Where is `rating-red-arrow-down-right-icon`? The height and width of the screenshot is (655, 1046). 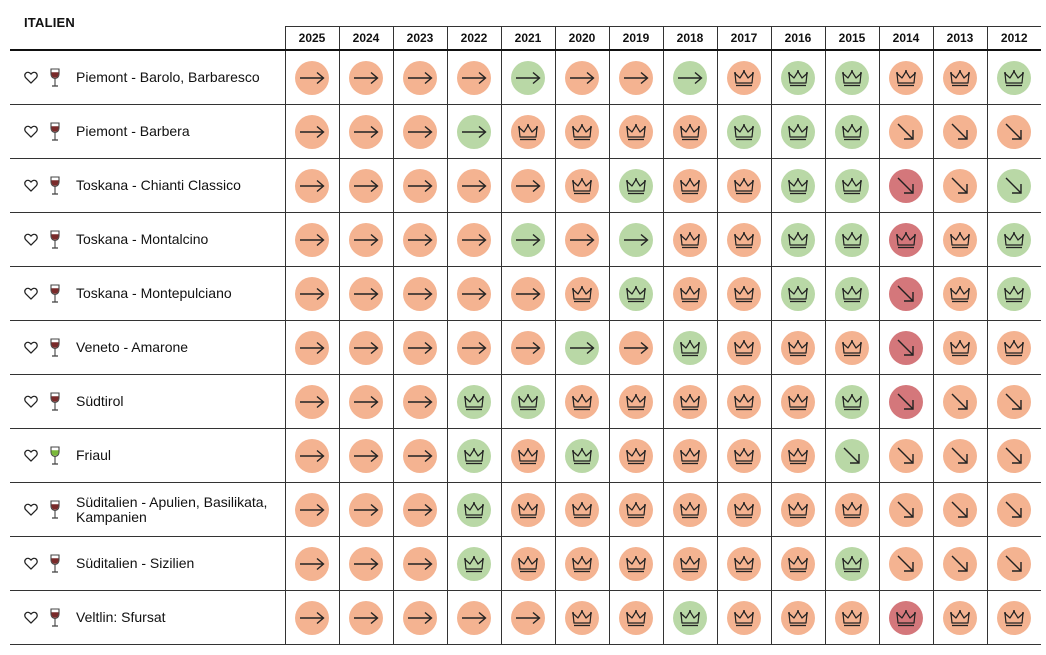
rating-red-arrow-down-right-icon is located at coordinates (906, 293).